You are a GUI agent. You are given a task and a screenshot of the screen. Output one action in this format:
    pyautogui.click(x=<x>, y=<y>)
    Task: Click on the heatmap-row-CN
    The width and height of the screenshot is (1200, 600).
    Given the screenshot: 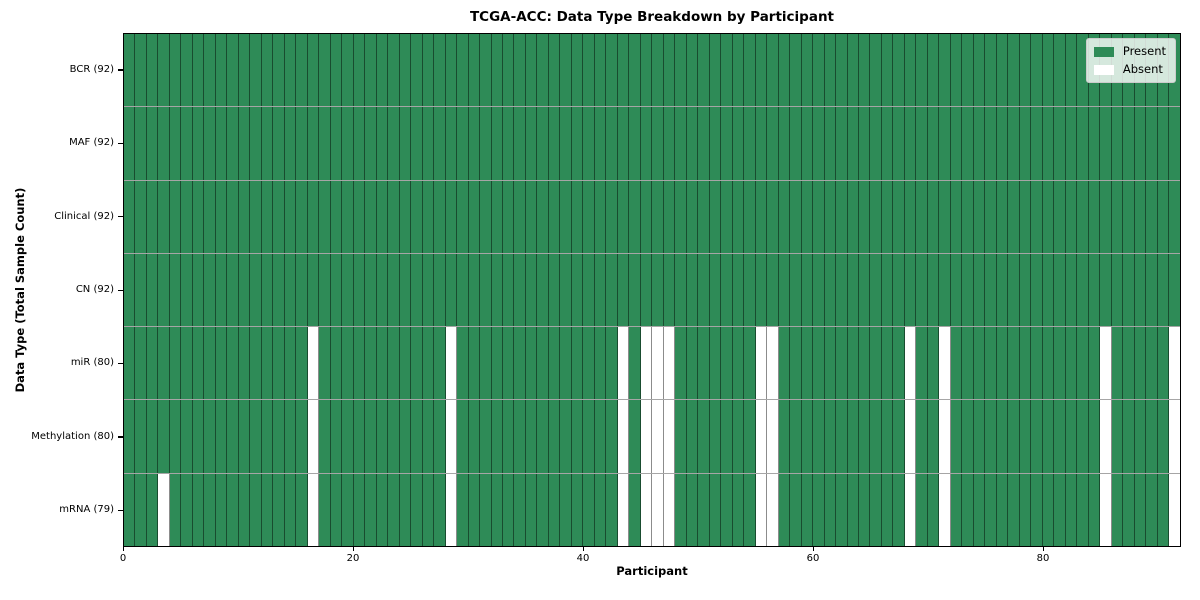 What is the action you would take?
    pyautogui.click(x=652, y=289)
    